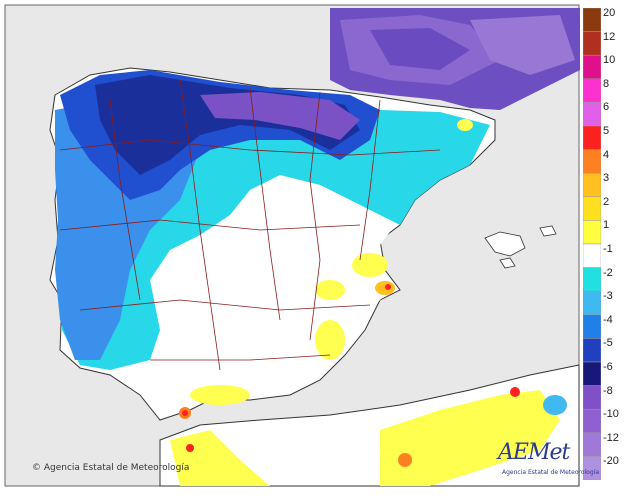  What do you see at coordinates (608, 390) in the screenshot?
I see `legend-label: -8` at bounding box center [608, 390].